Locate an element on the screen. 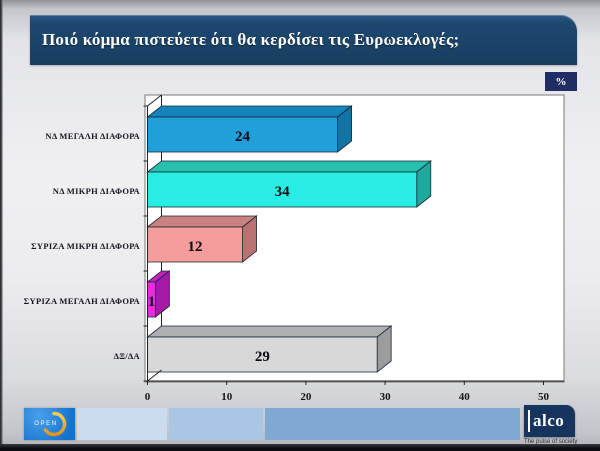 The image size is (600, 451). x-tick-label: 50 is located at coordinates (544, 397).